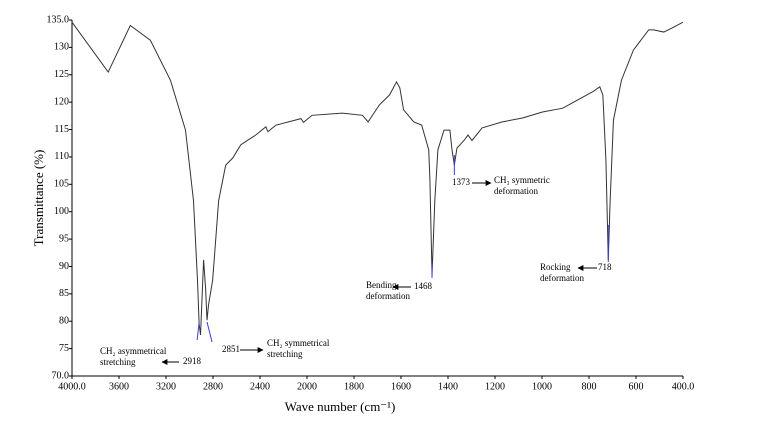  What do you see at coordinates (64, 293) in the screenshot?
I see `y-tick-label: 85` at bounding box center [64, 293].